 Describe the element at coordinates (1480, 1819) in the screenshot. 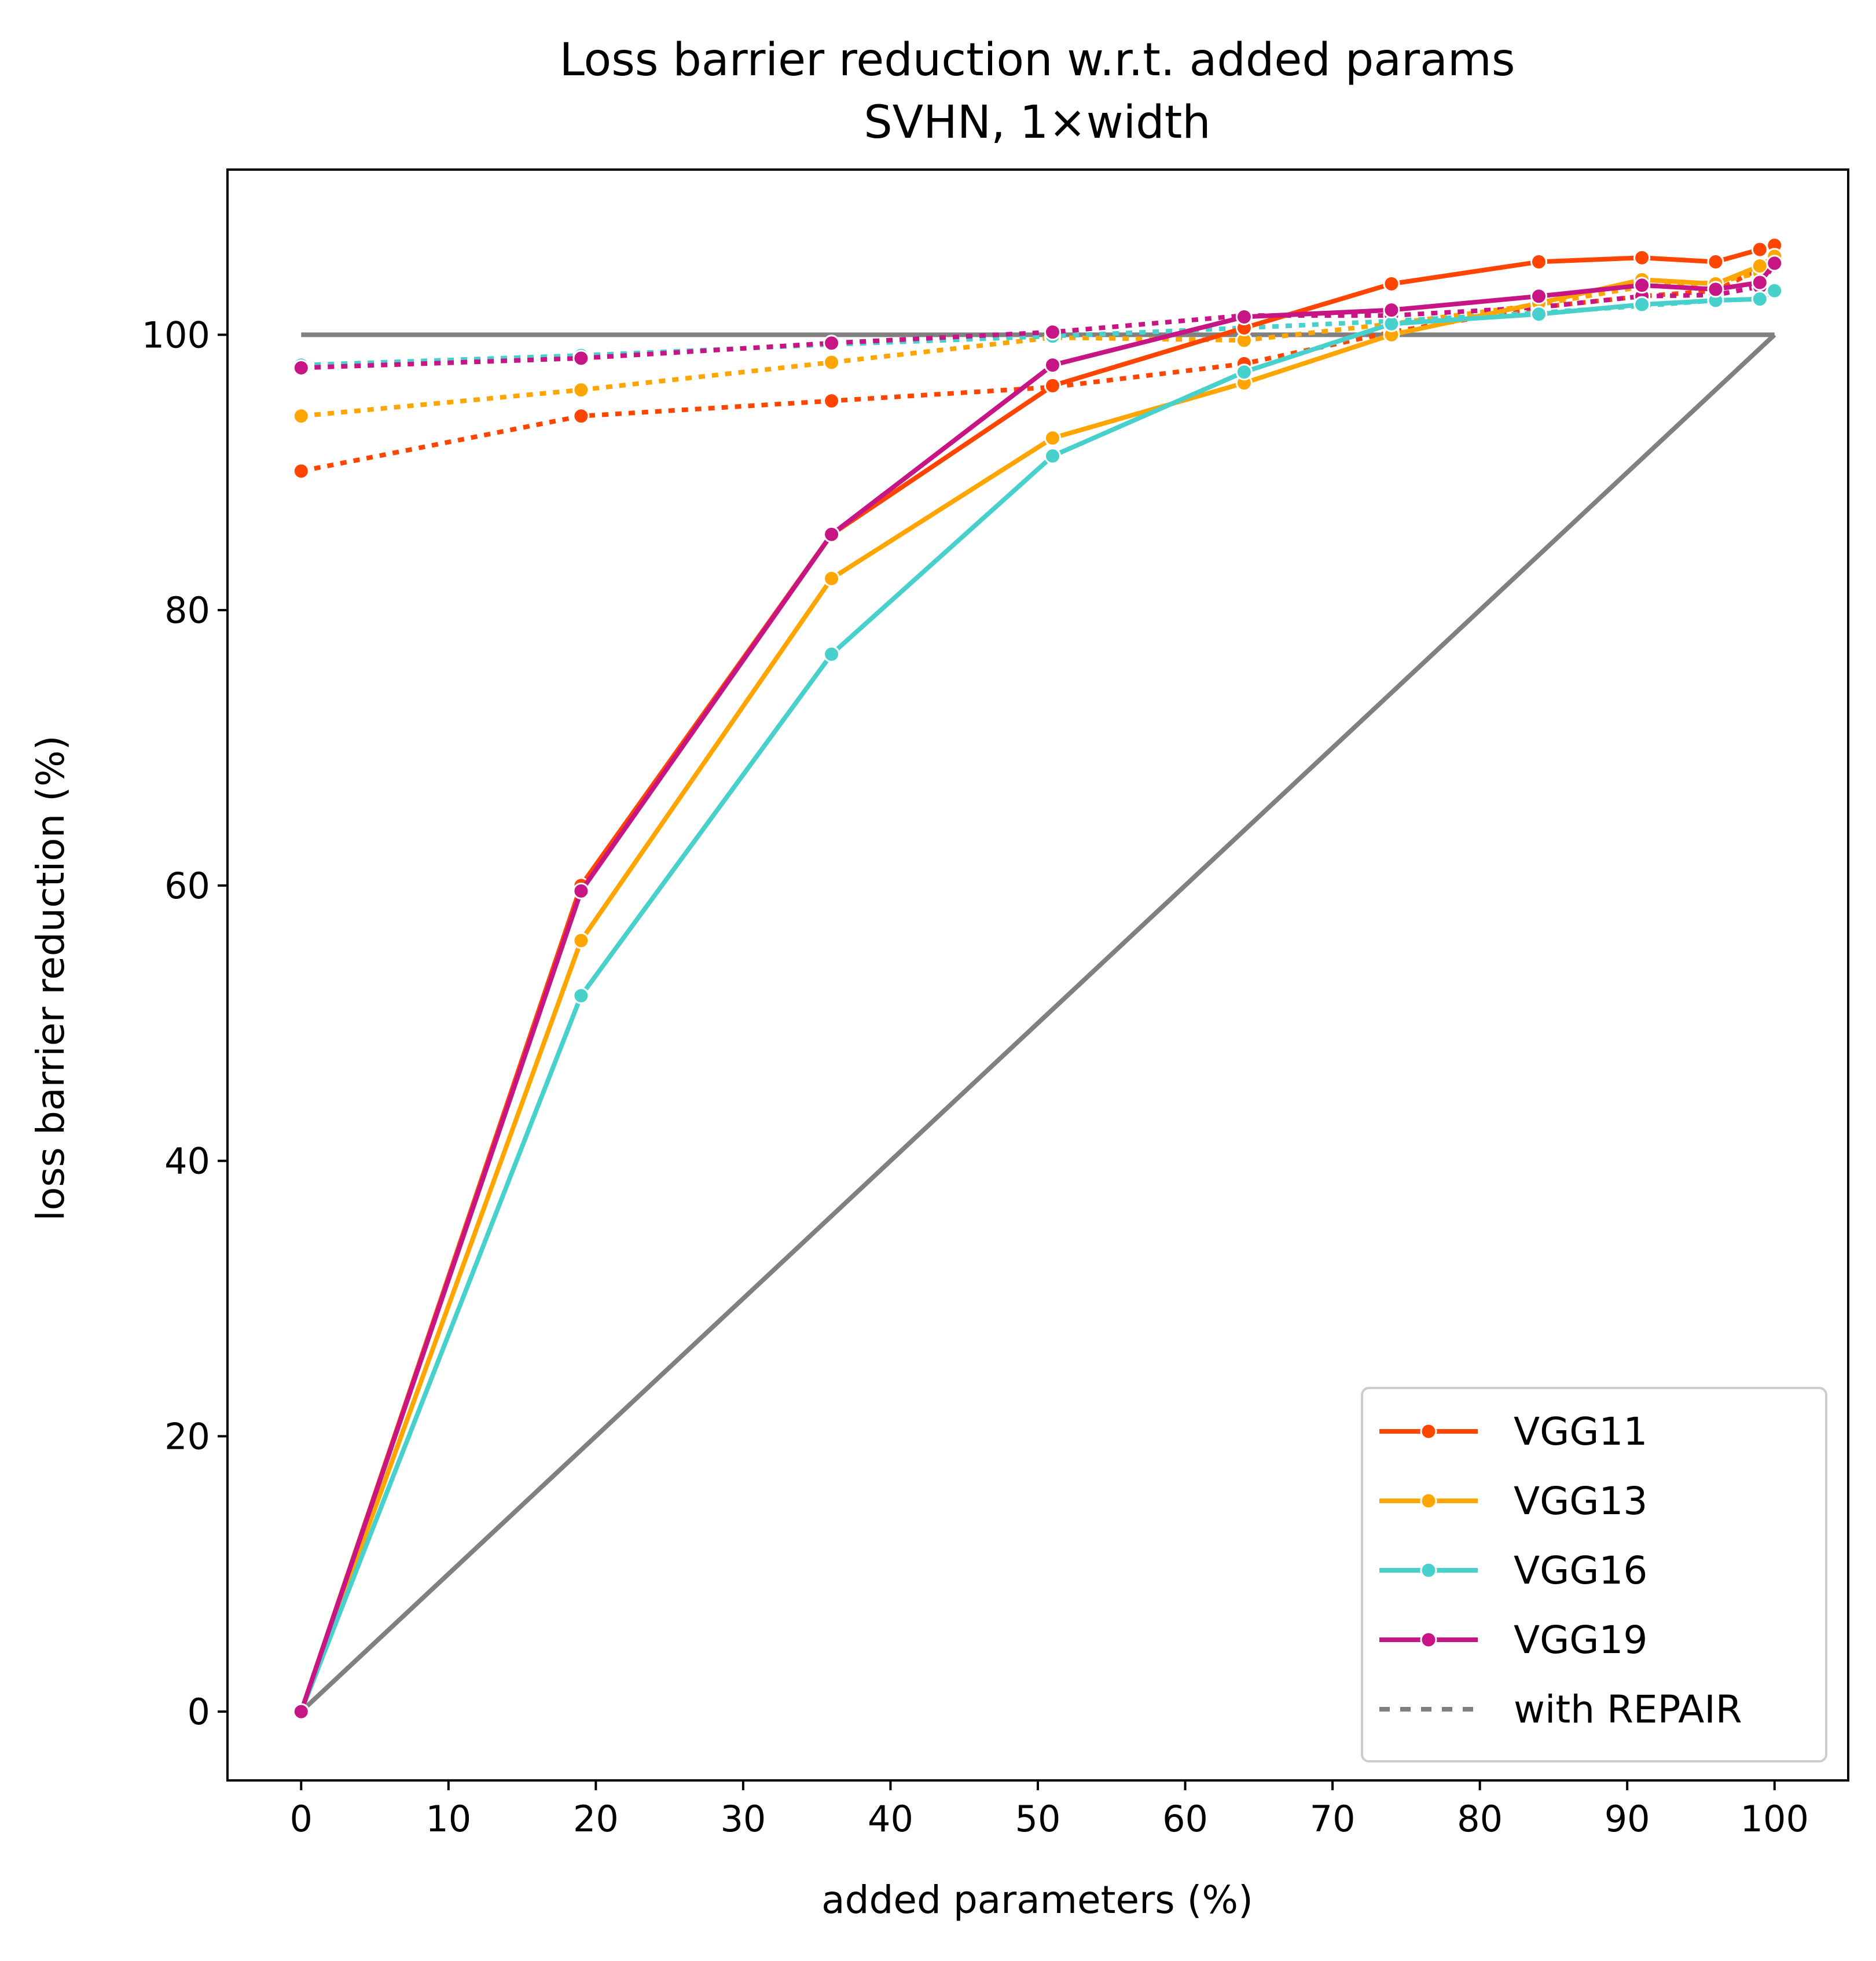

I see `x-tick-label: 80` at that location.